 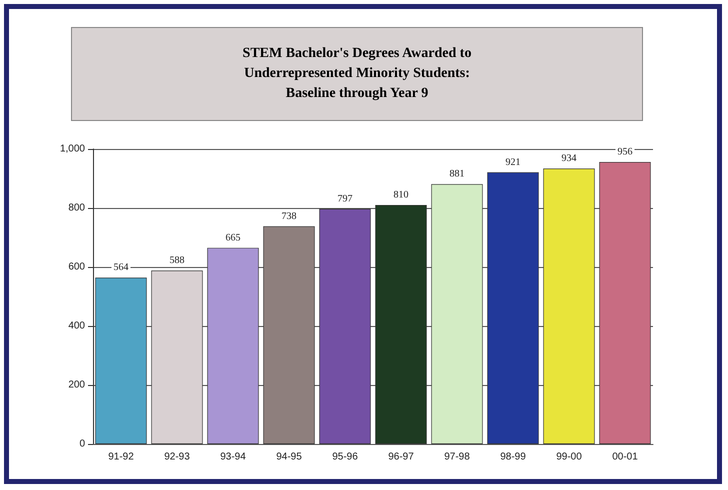 I want to click on y-tick-label: 1,000, so click(x=73, y=149).